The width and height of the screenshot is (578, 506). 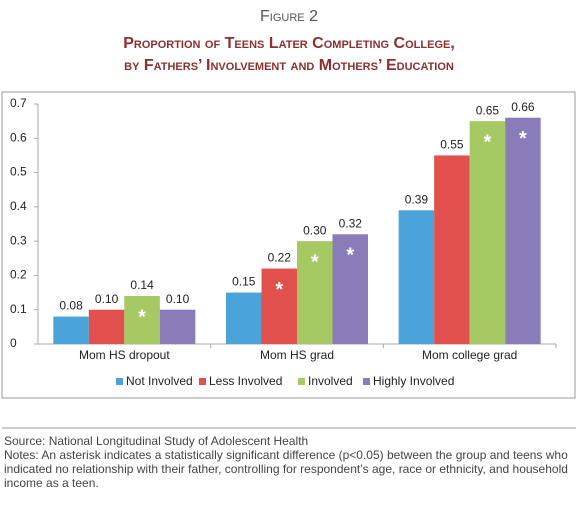 I want to click on legend-label: Highly Involved, so click(x=413, y=381).